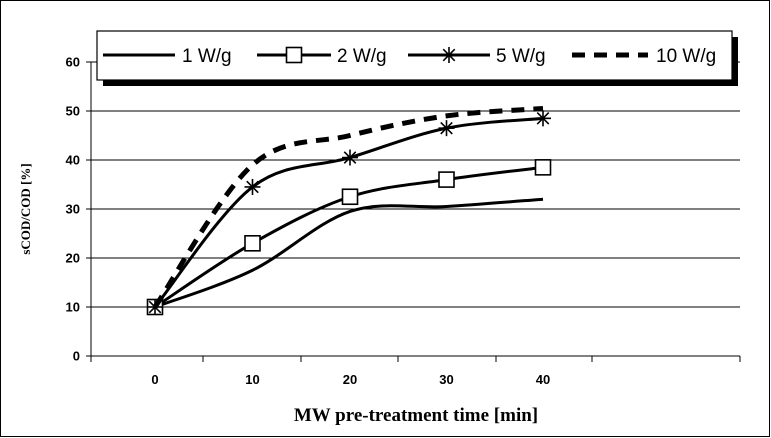 The width and height of the screenshot is (771, 438). What do you see at coordinates (76, 356) in the screenshot?
I see `y-tick-label: 0` at bounding box center [76, 356].